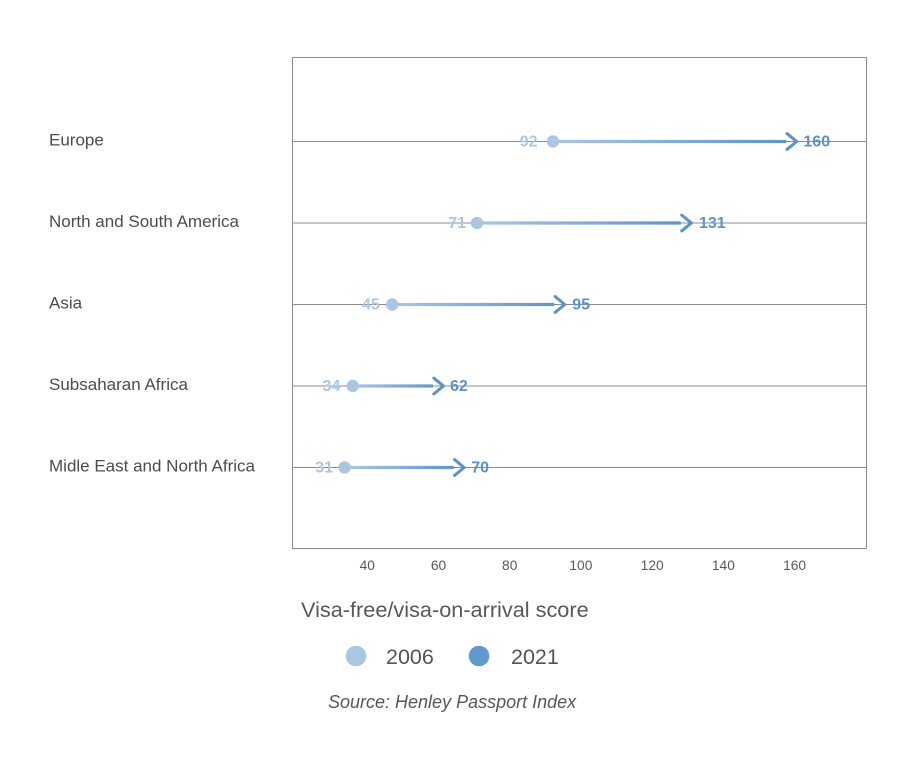 The image size is (905, 779). Describe the element at coordinates (459, 386) in the screenshot. I see `svg-text: 62` at that location.